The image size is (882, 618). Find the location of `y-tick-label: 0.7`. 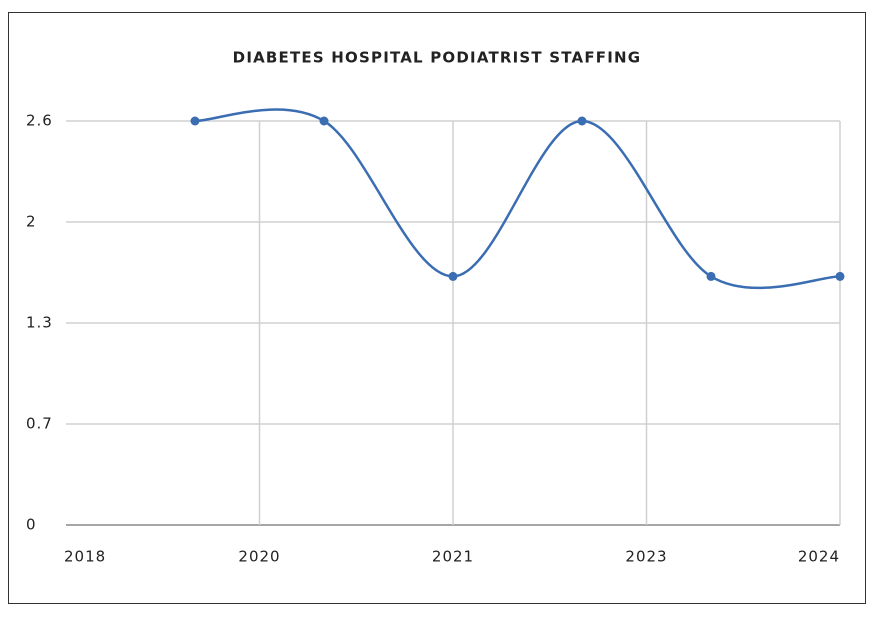

y-tick-label: 0.7 is located at coordinates (39, 424).